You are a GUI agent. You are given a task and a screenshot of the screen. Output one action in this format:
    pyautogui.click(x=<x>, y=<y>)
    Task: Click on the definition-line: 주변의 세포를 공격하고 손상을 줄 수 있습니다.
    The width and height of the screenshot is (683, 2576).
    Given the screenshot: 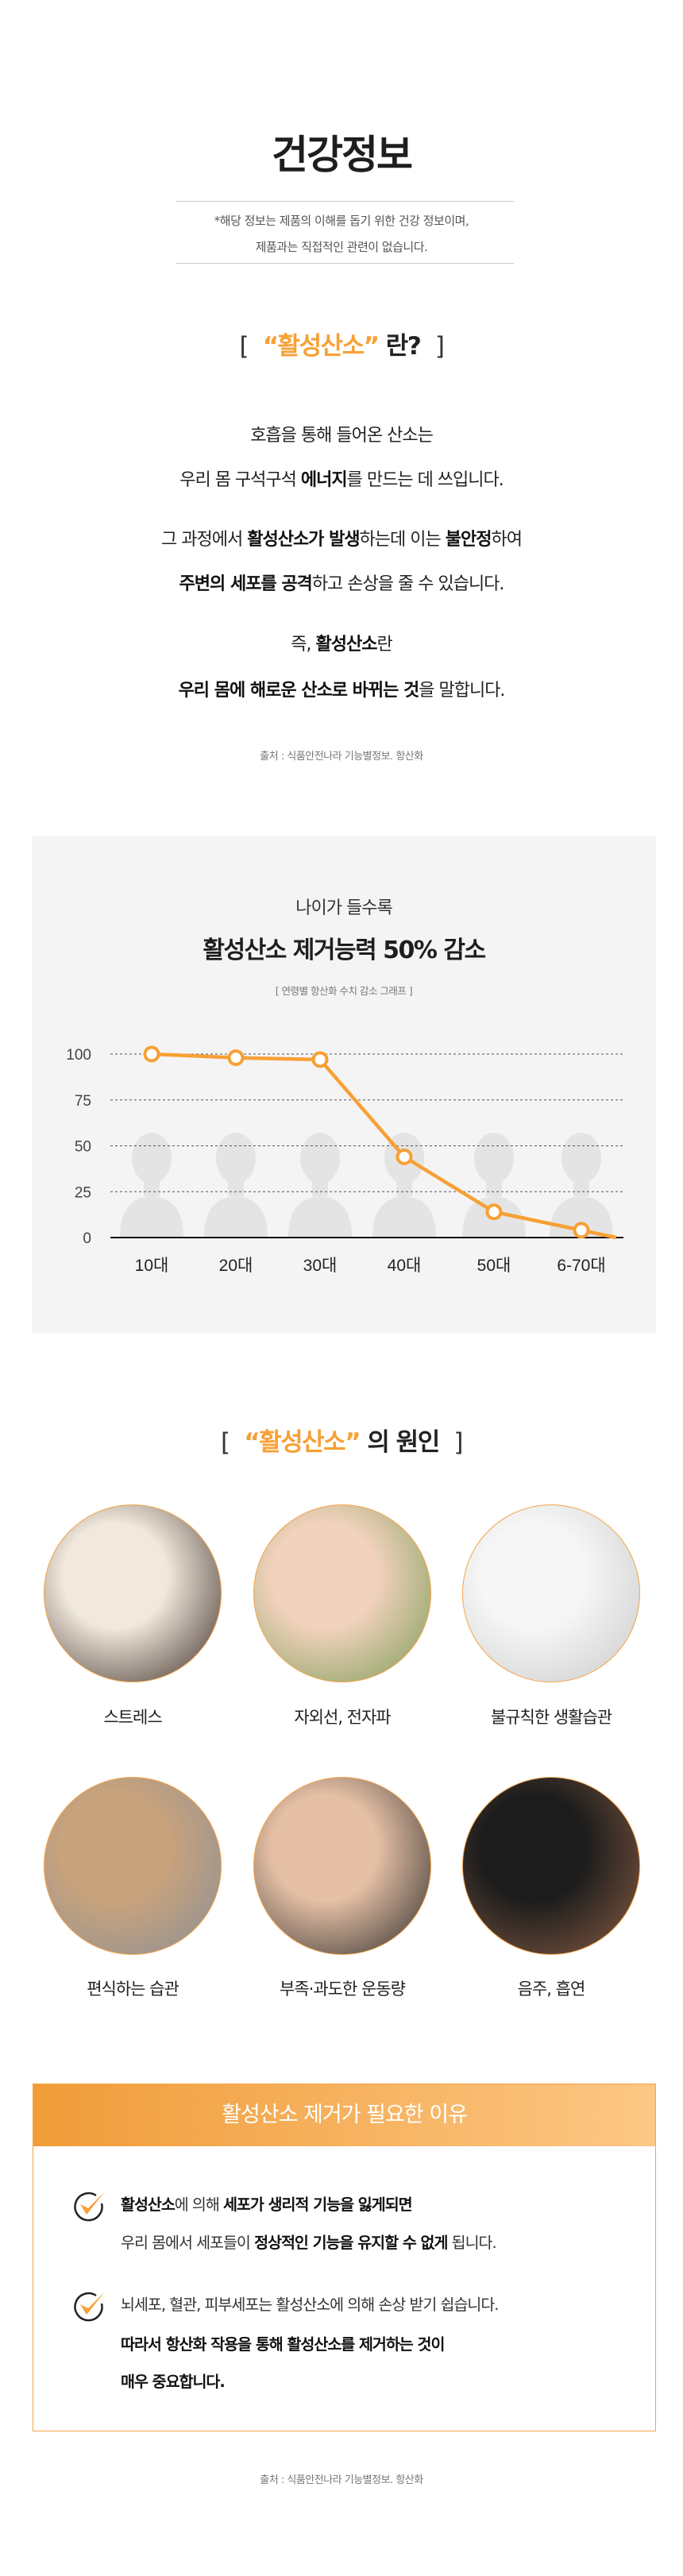 What is the action you would take?
    pyautogui.click(x=341, y=584)
    